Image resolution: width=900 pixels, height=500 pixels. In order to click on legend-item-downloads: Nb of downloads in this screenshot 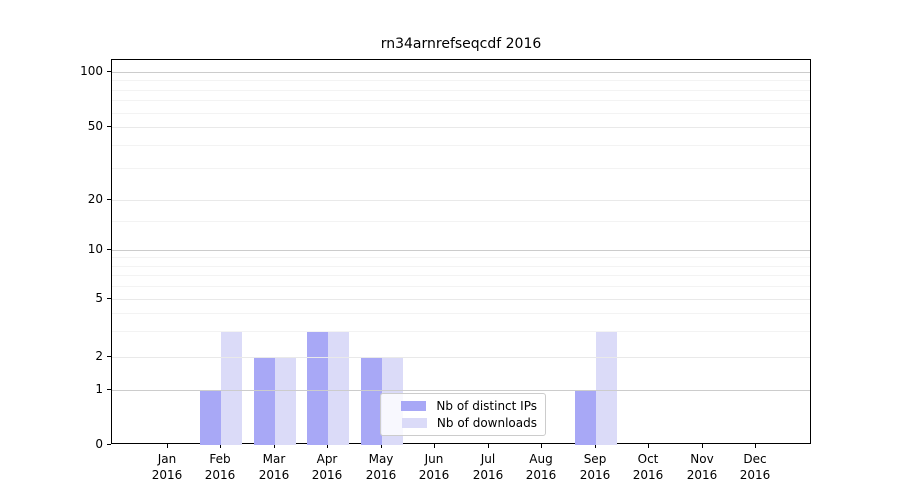, I will do `click(463, 423)`.